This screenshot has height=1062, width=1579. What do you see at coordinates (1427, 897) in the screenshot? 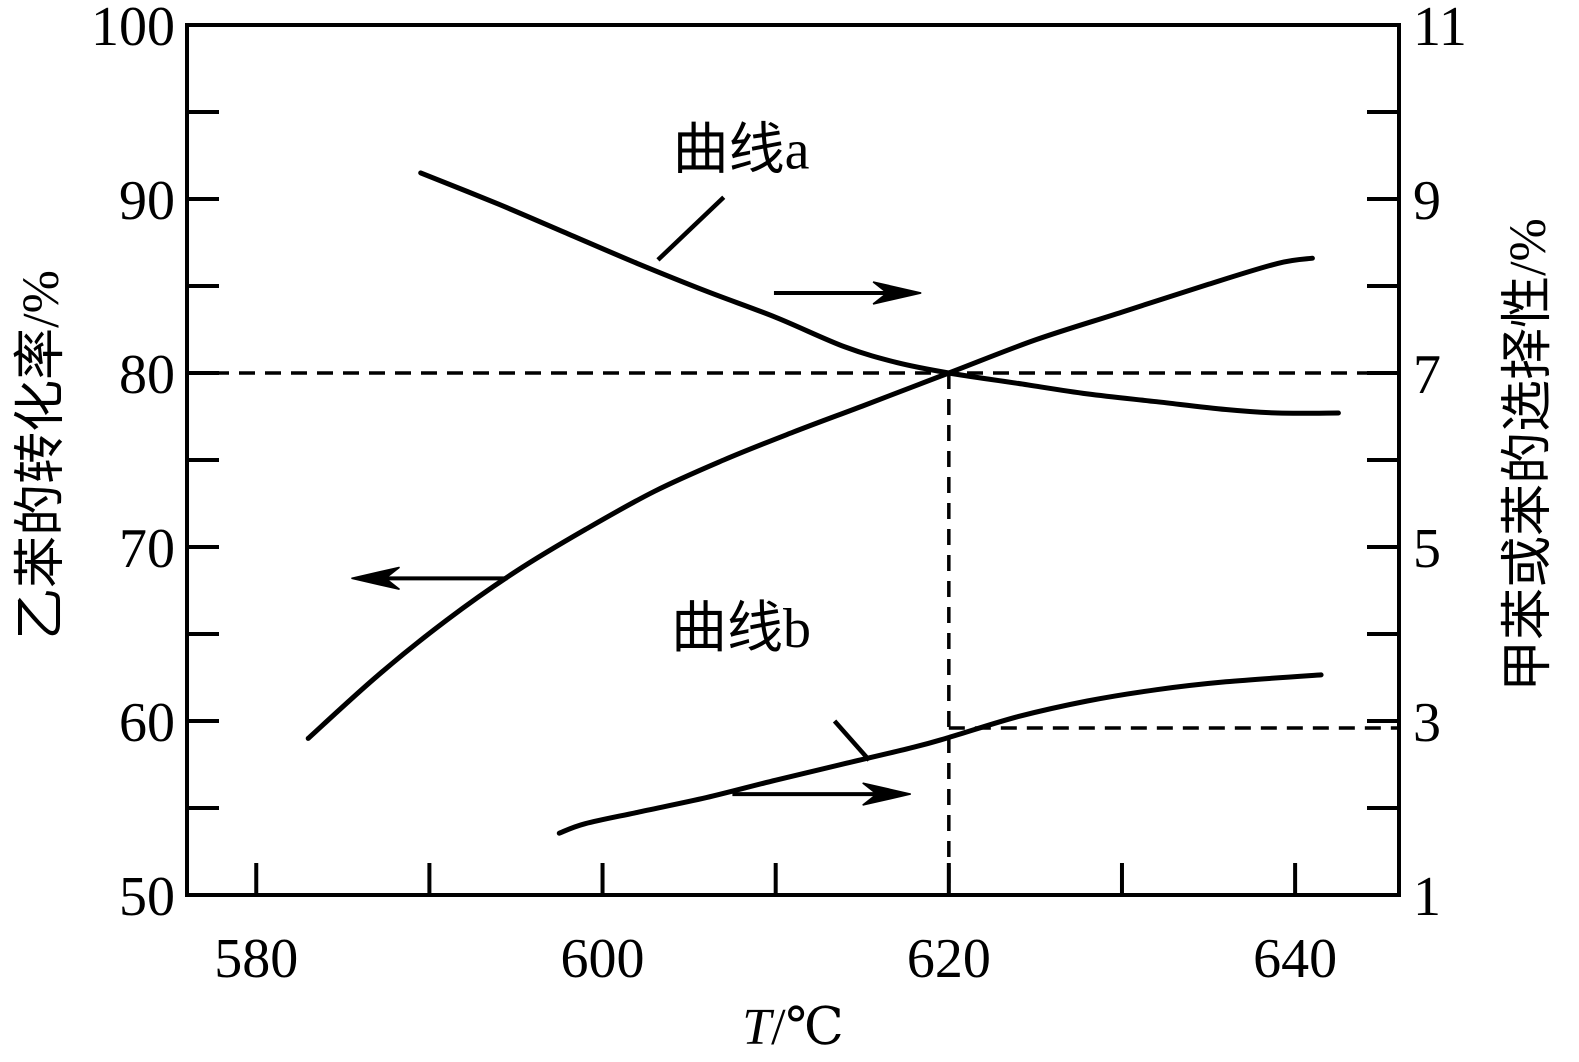
I see `right-tick-label-1: 1` at bounding box center [1427, 897].